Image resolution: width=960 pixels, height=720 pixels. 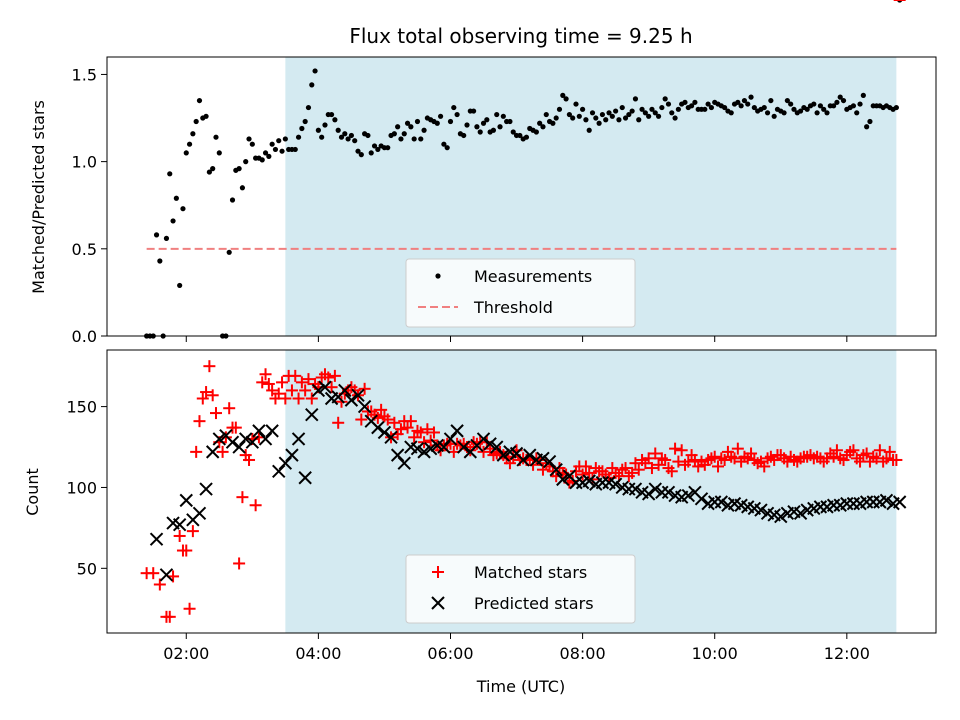 I want to click on legend-measurements-label: Measurements, so click(x=533, y=276).